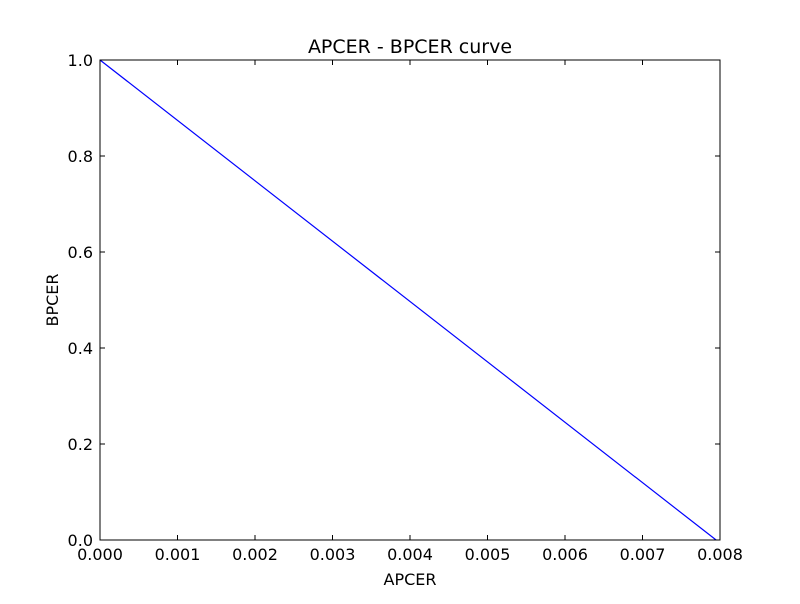  What do you see at coordinates (255, 554) in the screenshot?
I see `x-tick-label-2: 0.002` at bounding box center [255, 554].